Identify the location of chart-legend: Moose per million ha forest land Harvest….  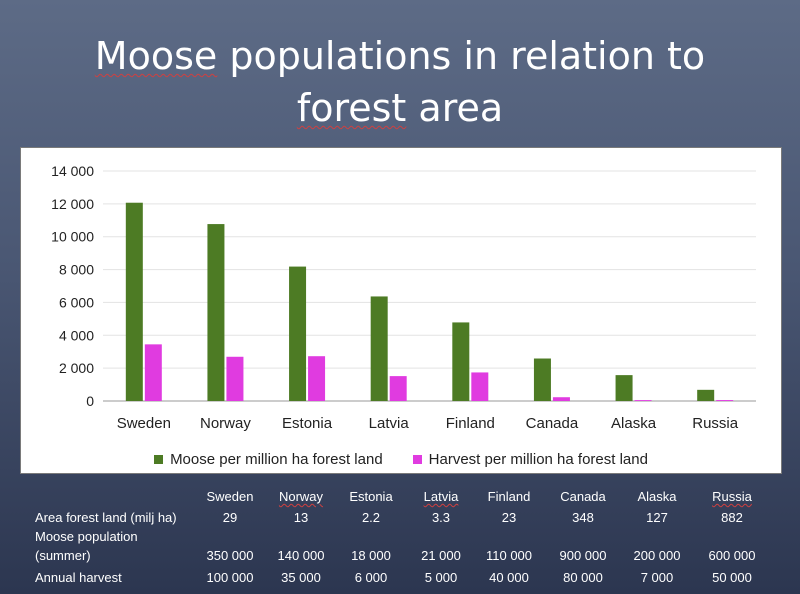
(401, 459).